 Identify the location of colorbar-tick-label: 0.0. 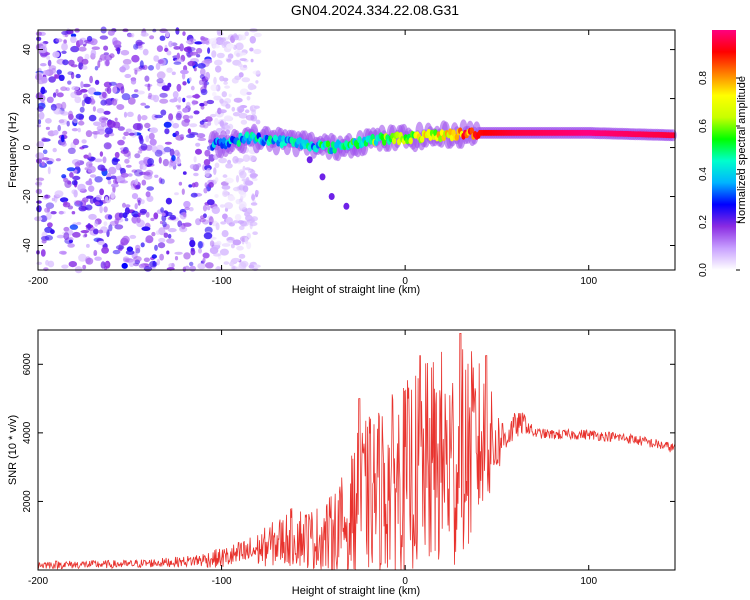
(703, 270).